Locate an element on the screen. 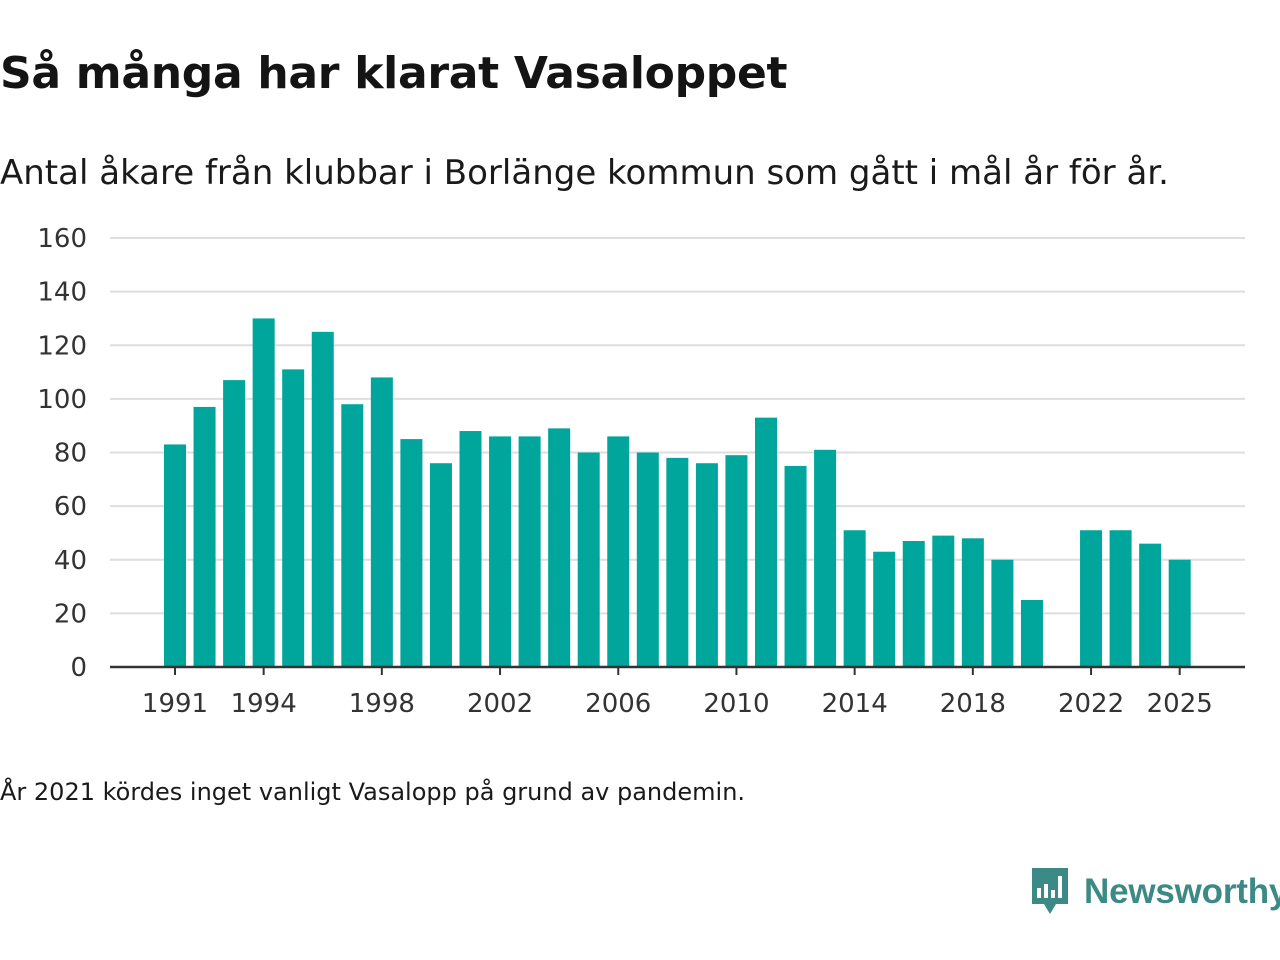 The height and width of the screenshot is (960, 1280). brand-name: Newsworthy is located at coordinates (1182, 891).